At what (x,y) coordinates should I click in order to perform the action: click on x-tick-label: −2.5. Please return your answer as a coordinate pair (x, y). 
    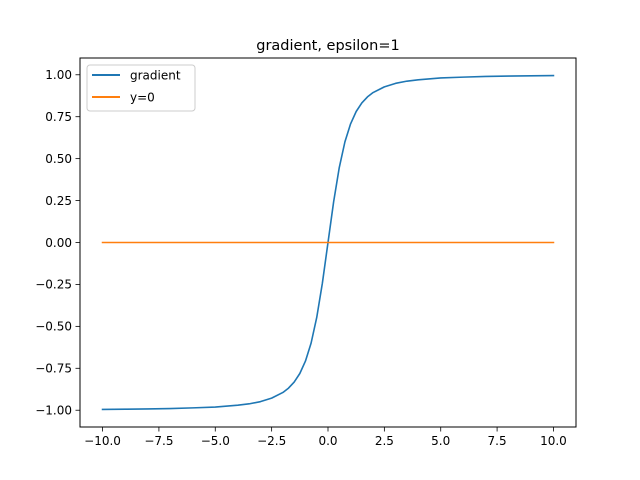
    Looking at the image, I should click on (271, 441).